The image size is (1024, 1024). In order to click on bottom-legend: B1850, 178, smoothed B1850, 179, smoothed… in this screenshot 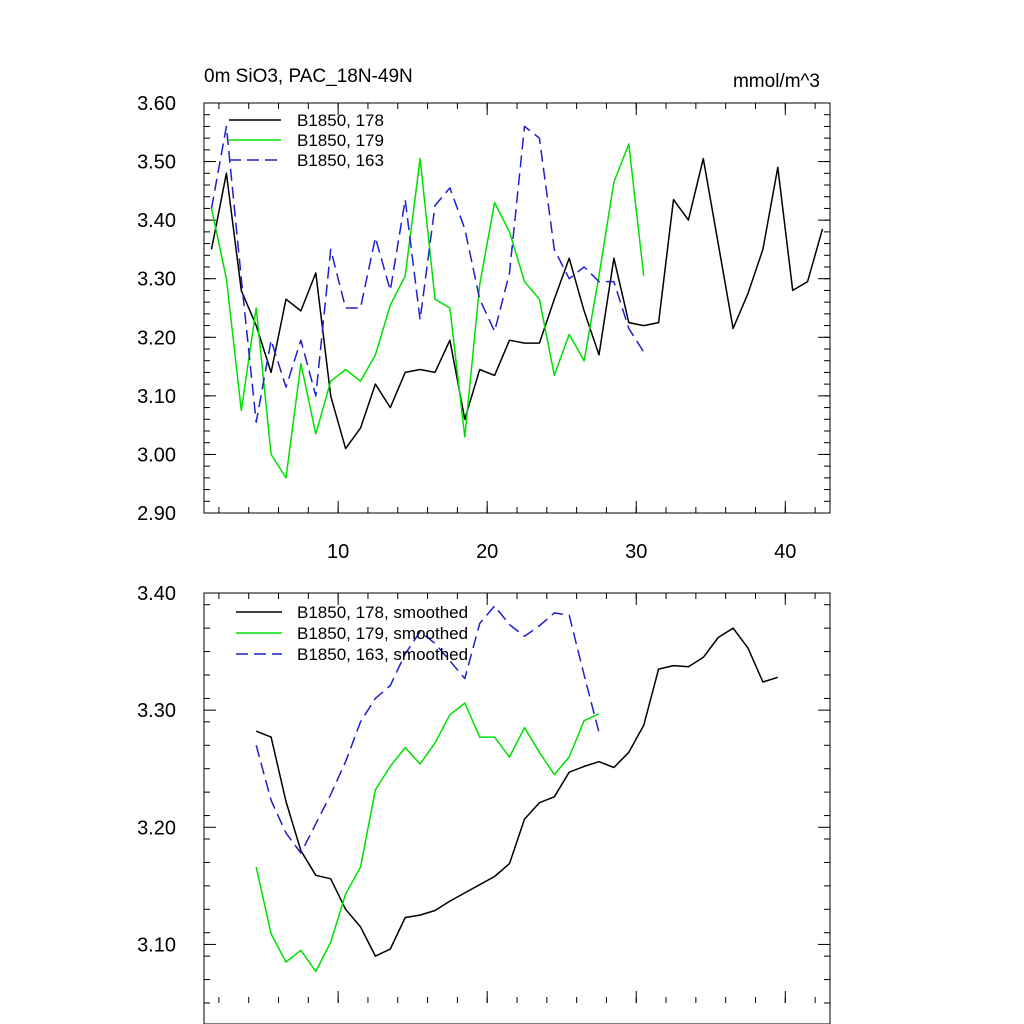, I will do `click(352, 633)`.